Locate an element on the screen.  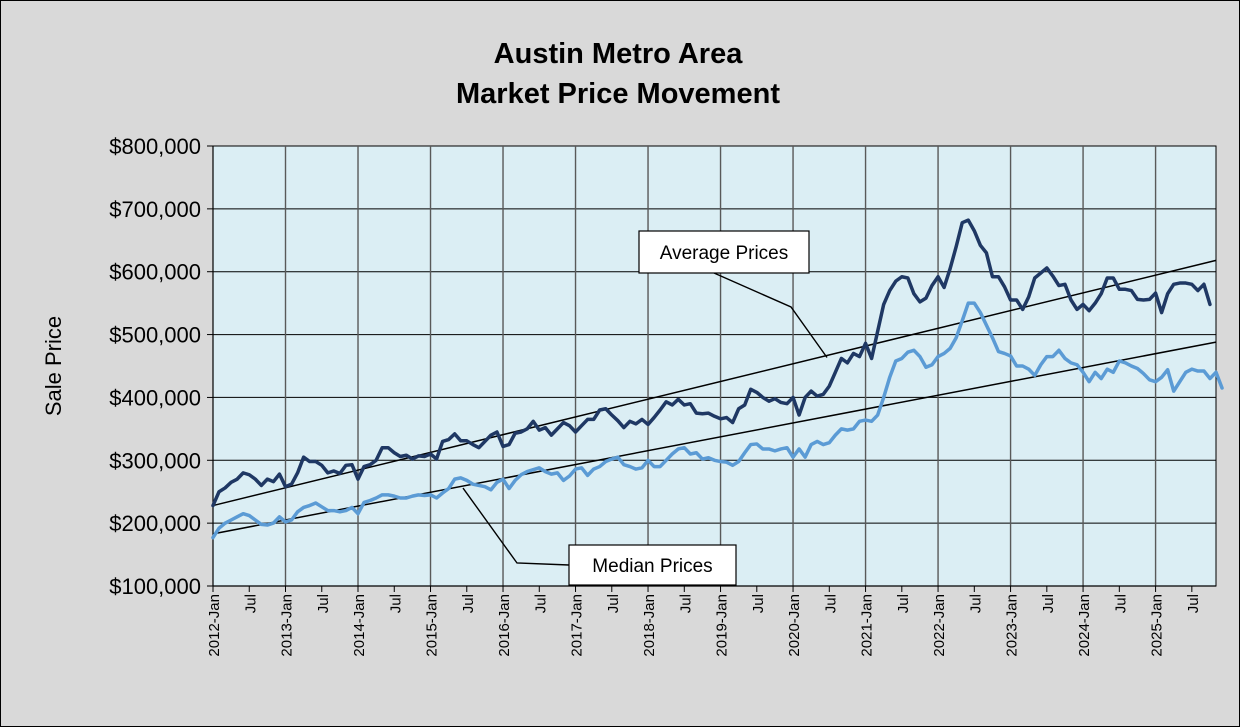
callouts: Average Prices Median Prices is located at coordinates (645, 408).